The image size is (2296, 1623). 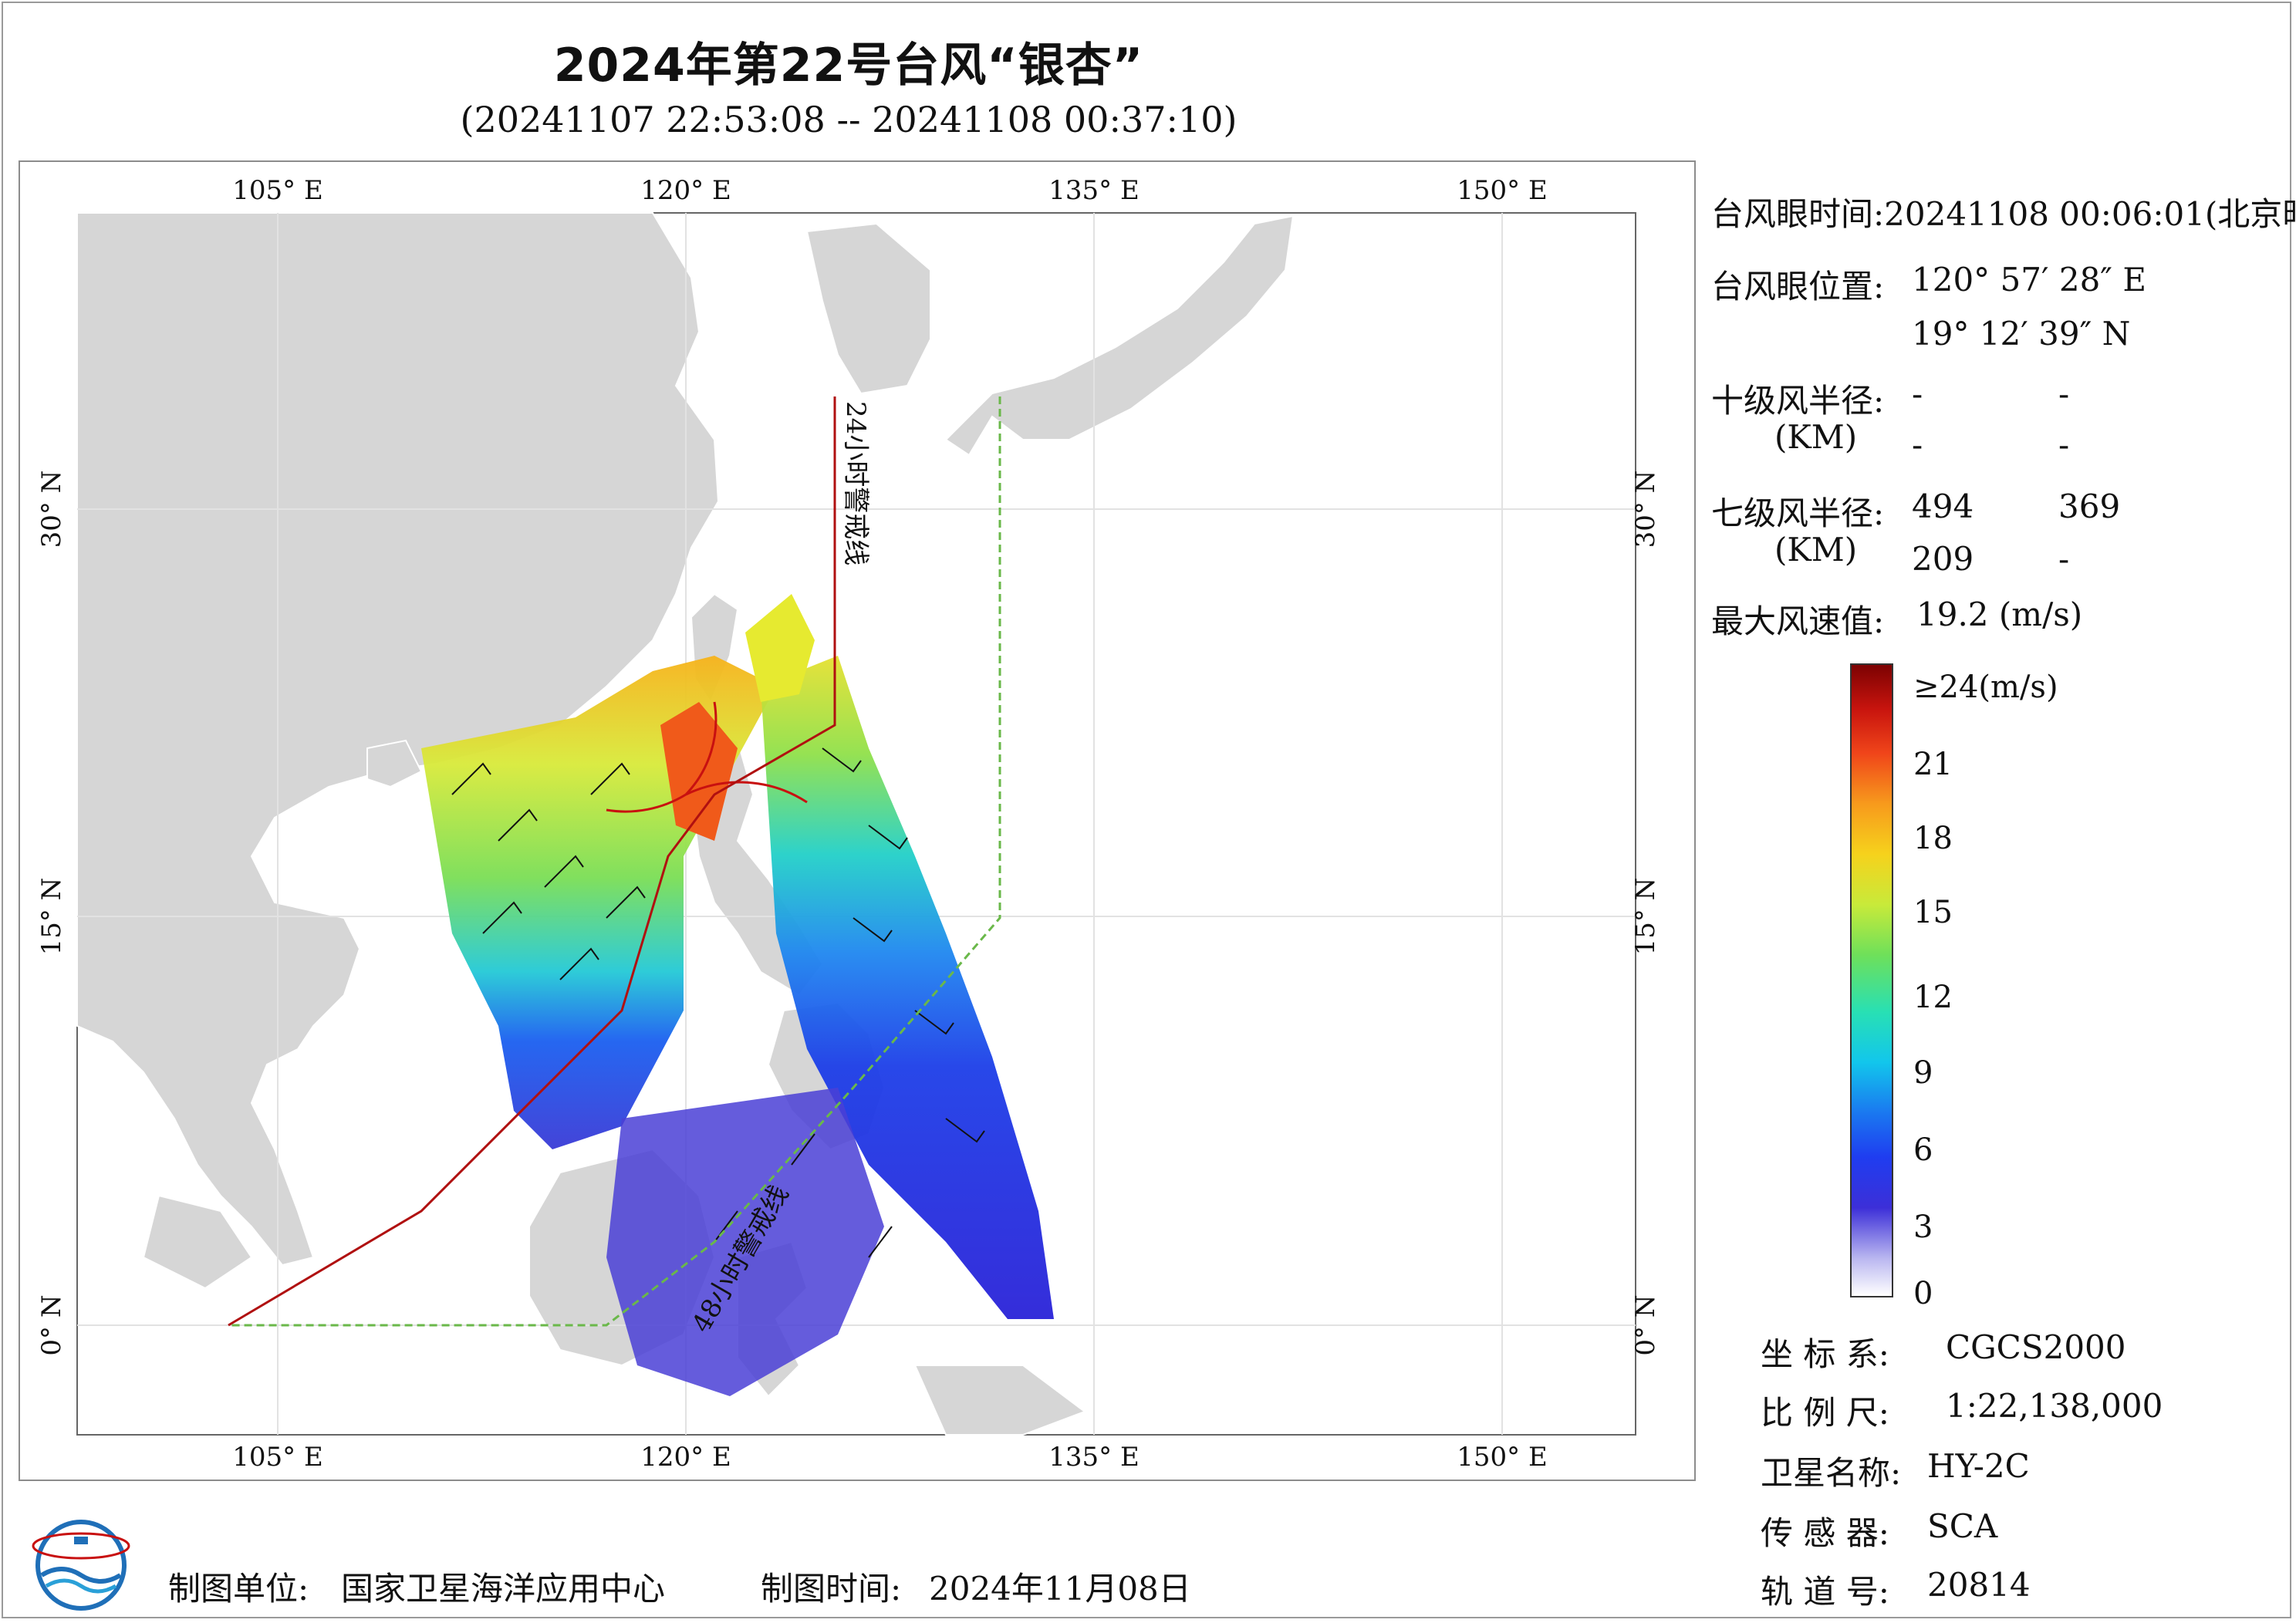 I want to click on swath-south, so click(x=745, y=1242).